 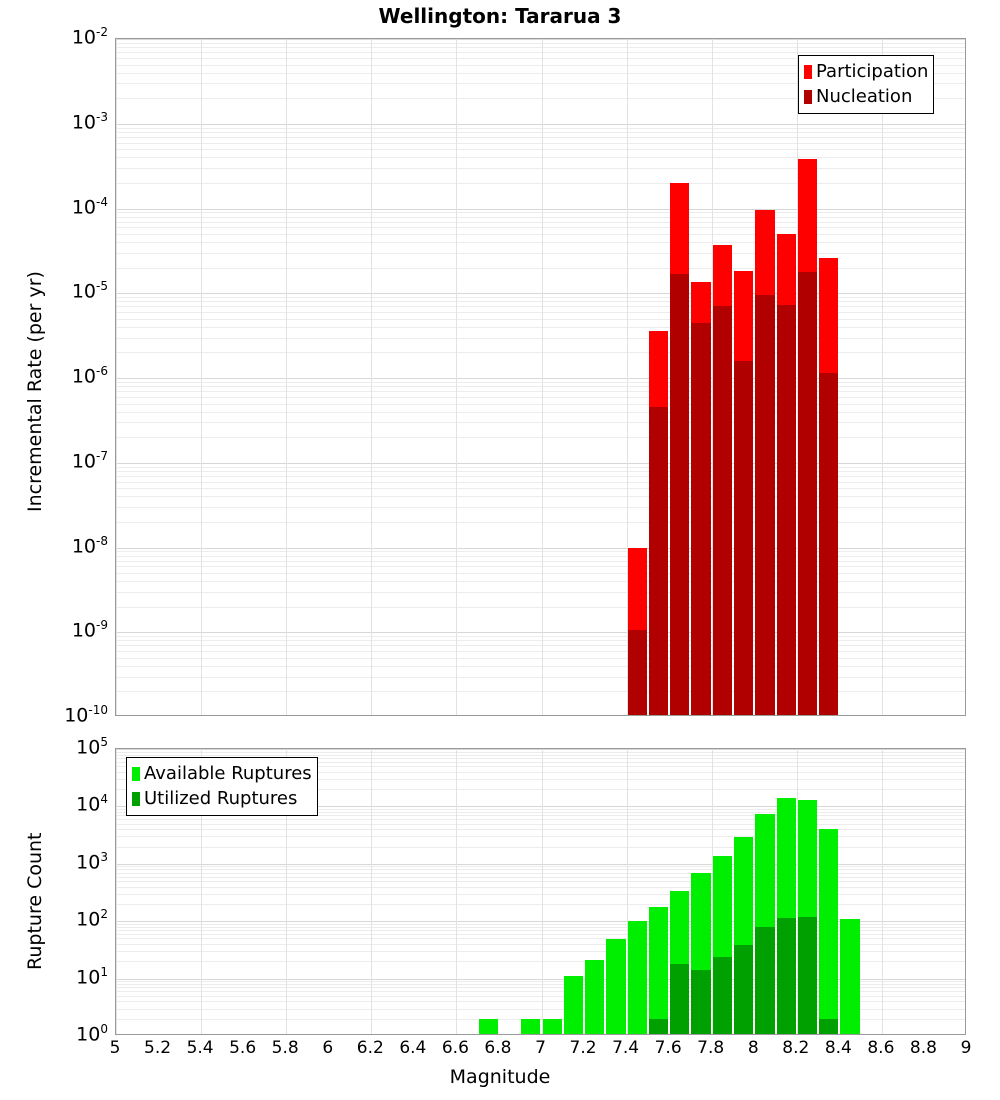 What do you see at coordinates (872, 71) in the screenshot?
I see `legend-label: Participation` at bounding box center [872, 71].